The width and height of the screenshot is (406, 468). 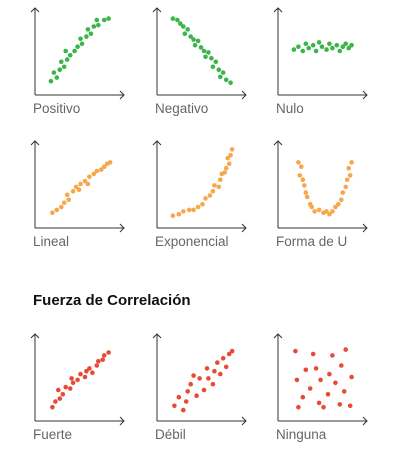 What do you see at coordinates (90, 392) in the screenshot?
I see `scatter-chart-fuerte: Fuerte` at bounding box center [90, 392].